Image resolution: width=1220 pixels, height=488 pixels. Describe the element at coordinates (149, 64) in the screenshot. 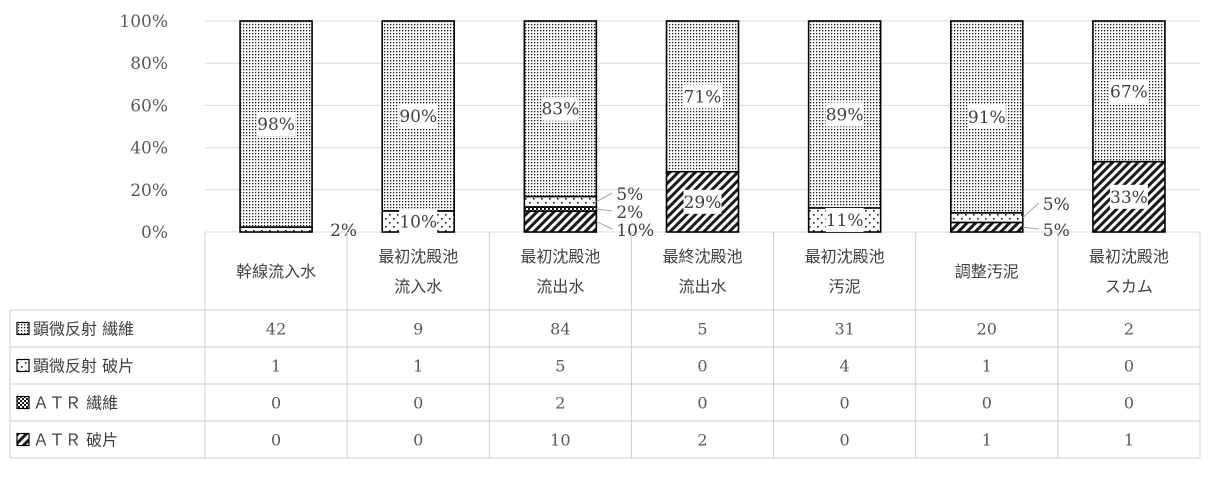

I see `y-tick-label: 80%` at that location.